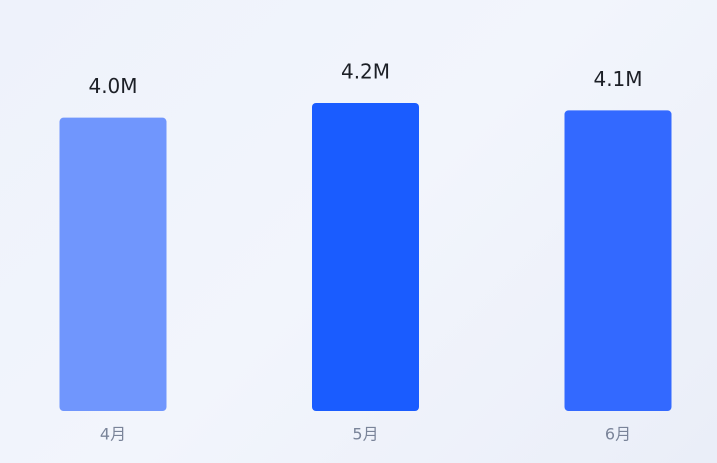 The image size is (717, 463). Describe the element at coordinates (112, 86) in the screenshot. I see `value-label: 4.0M` at that location.